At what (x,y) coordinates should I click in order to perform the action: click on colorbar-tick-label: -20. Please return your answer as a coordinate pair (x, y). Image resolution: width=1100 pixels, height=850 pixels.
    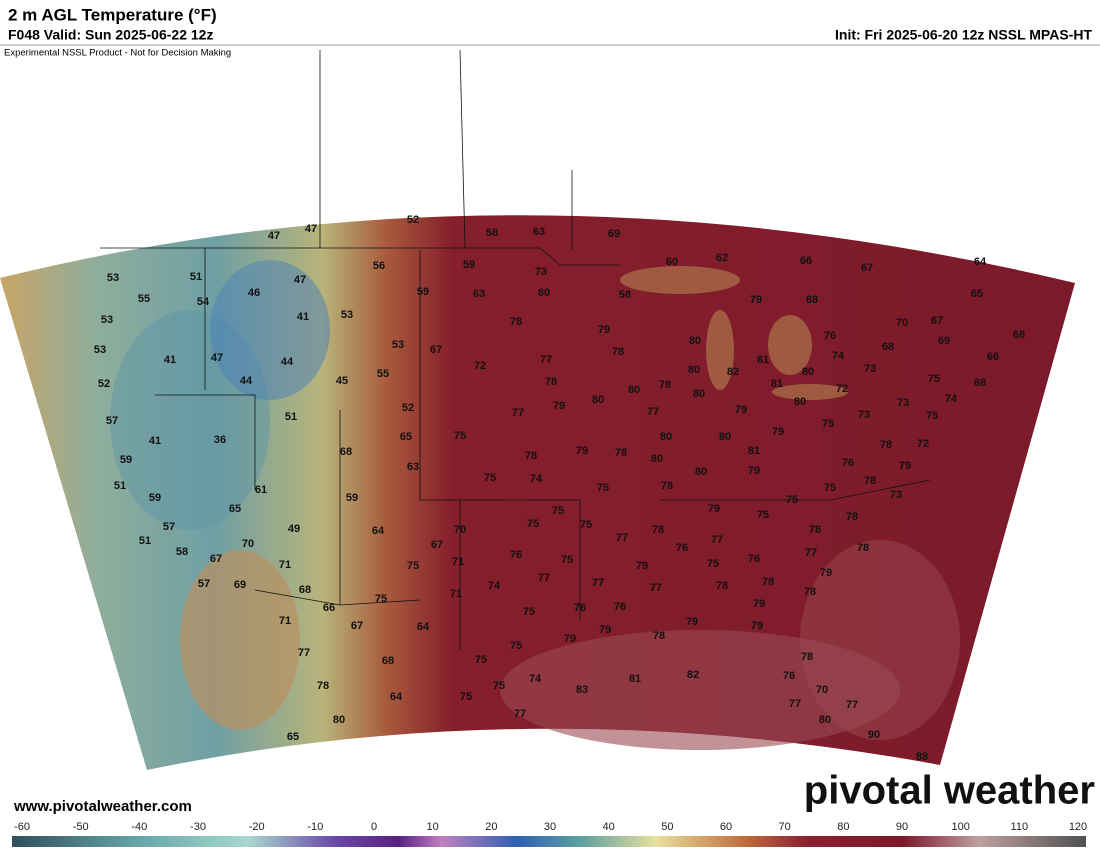
    Looking at the image, I should click on (257, 827).